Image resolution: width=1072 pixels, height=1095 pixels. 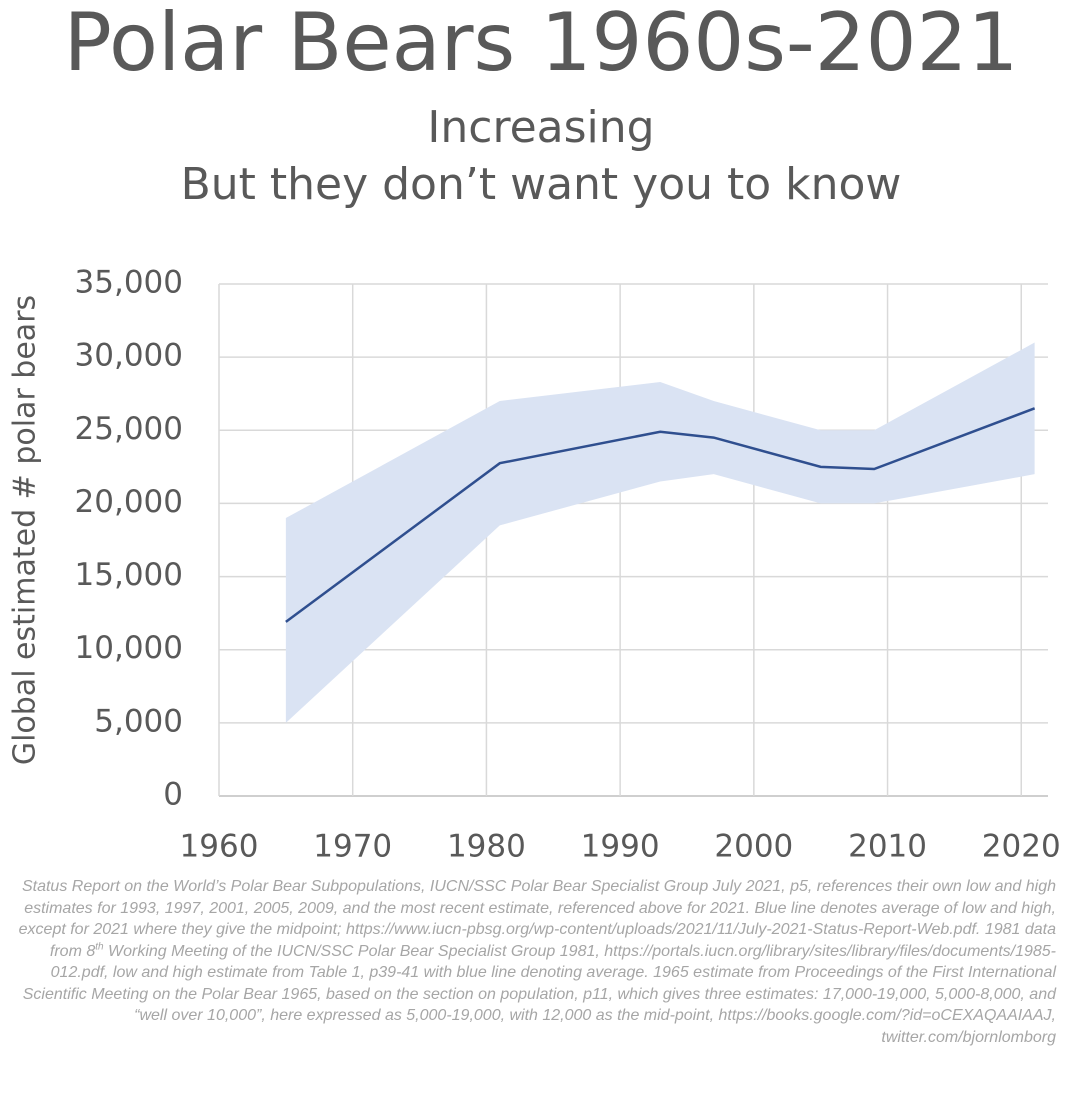 What do you see at coordinates (129, 356) in the screenshot?
I see `y-tick-label: 30,000` at bounding box center [129, 356].